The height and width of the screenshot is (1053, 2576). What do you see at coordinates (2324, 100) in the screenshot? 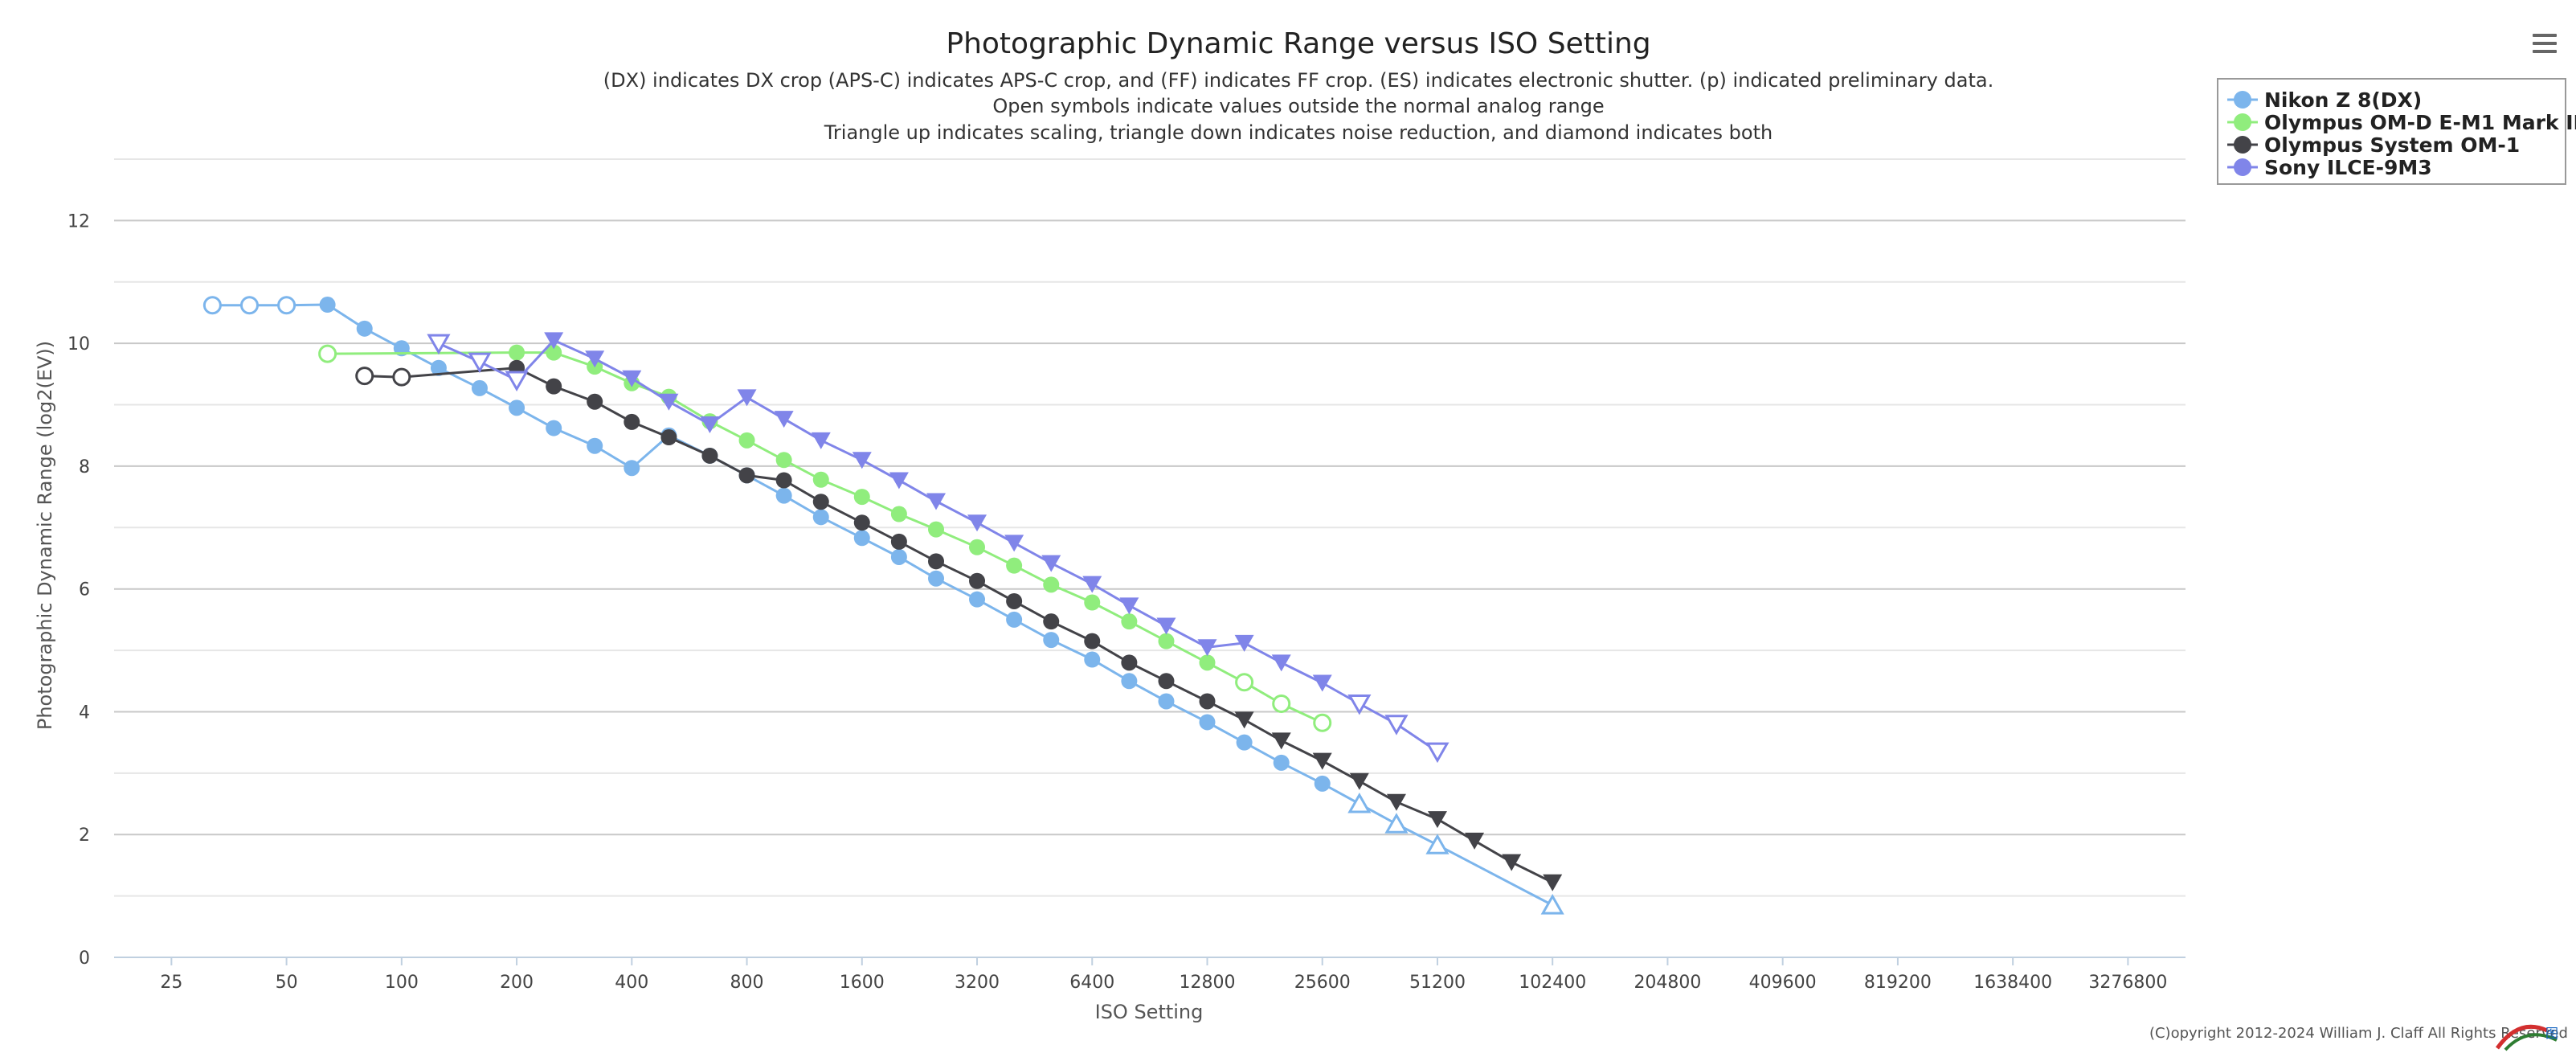
I see `legend-item: Nikon Z 8(DX)` at bounding box center [2324, 100].